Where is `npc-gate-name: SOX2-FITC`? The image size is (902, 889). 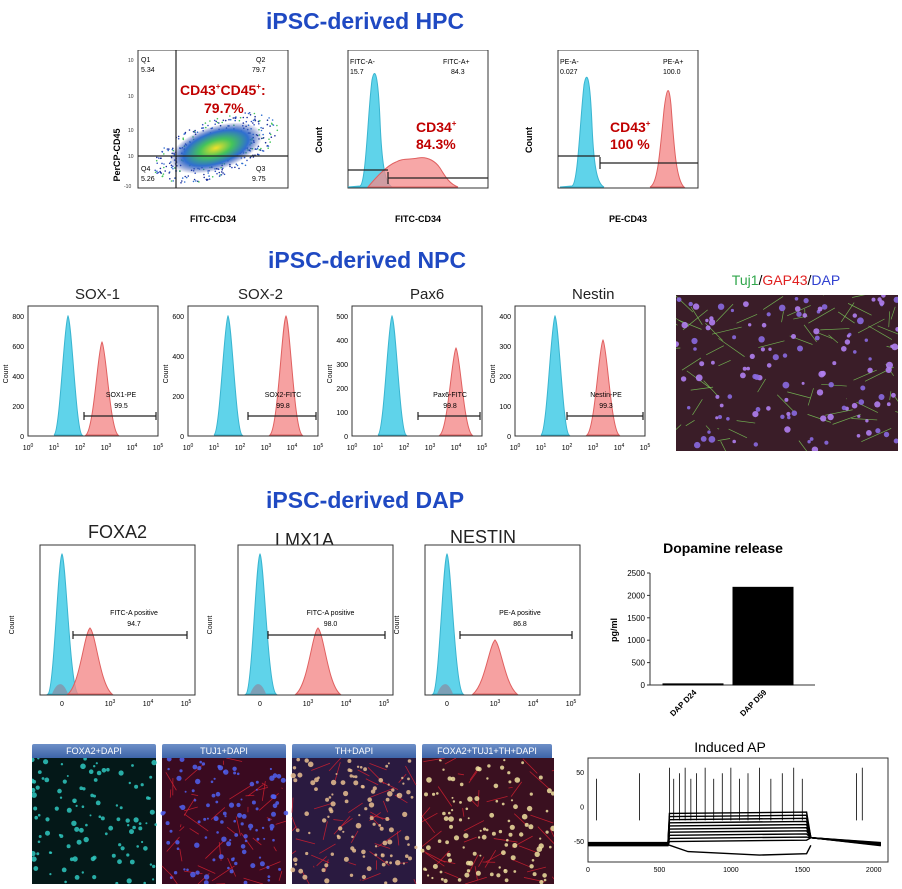 npc-gate-name: SOX2-FITC is located at coordinates (283, 395).